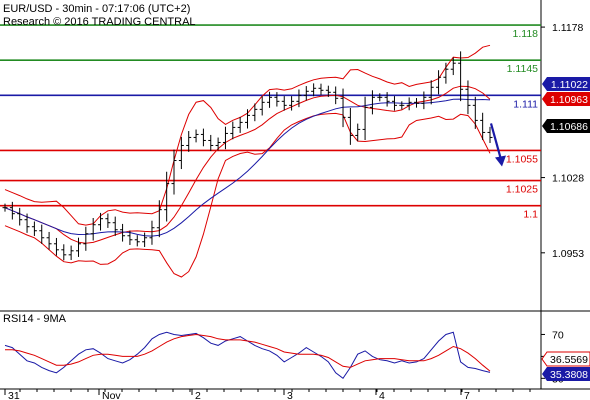 This screenshot has width=590, height=400. What do you see at coordinates (382, 395) in the screenshot?
I see `time-tick-label: 4` at bounding box center [382, 395].